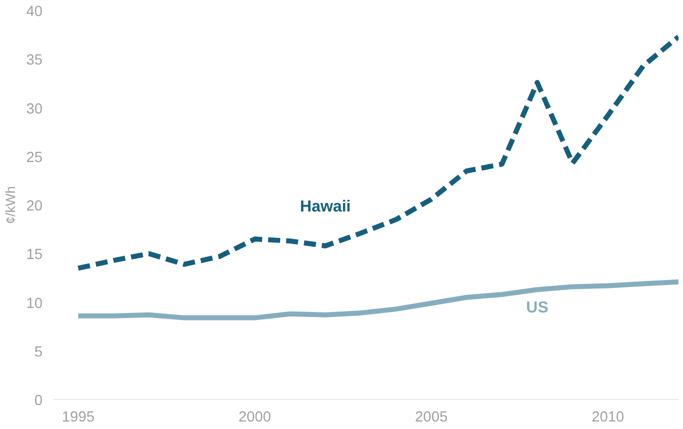 The width and height of the screenshot is (683, 429). What do you see at coordinates (608, 418) in the screenshot?
I see `x-tick-label: 2010` at bounding box center [608, 418].